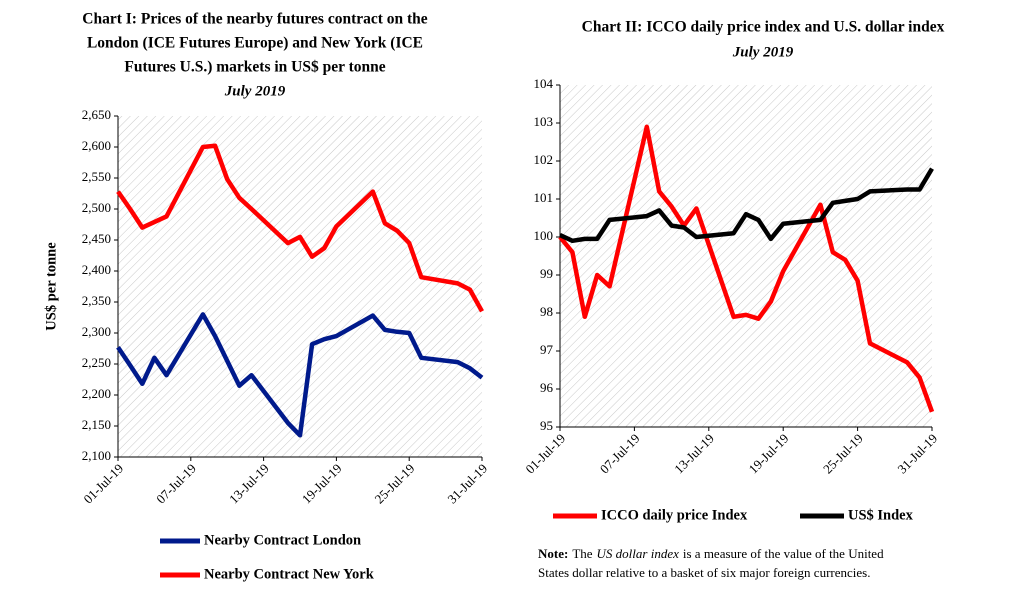  Describe the element at coordinates (582, 553) in the screenshot. I see `note-lead: The` at that location.